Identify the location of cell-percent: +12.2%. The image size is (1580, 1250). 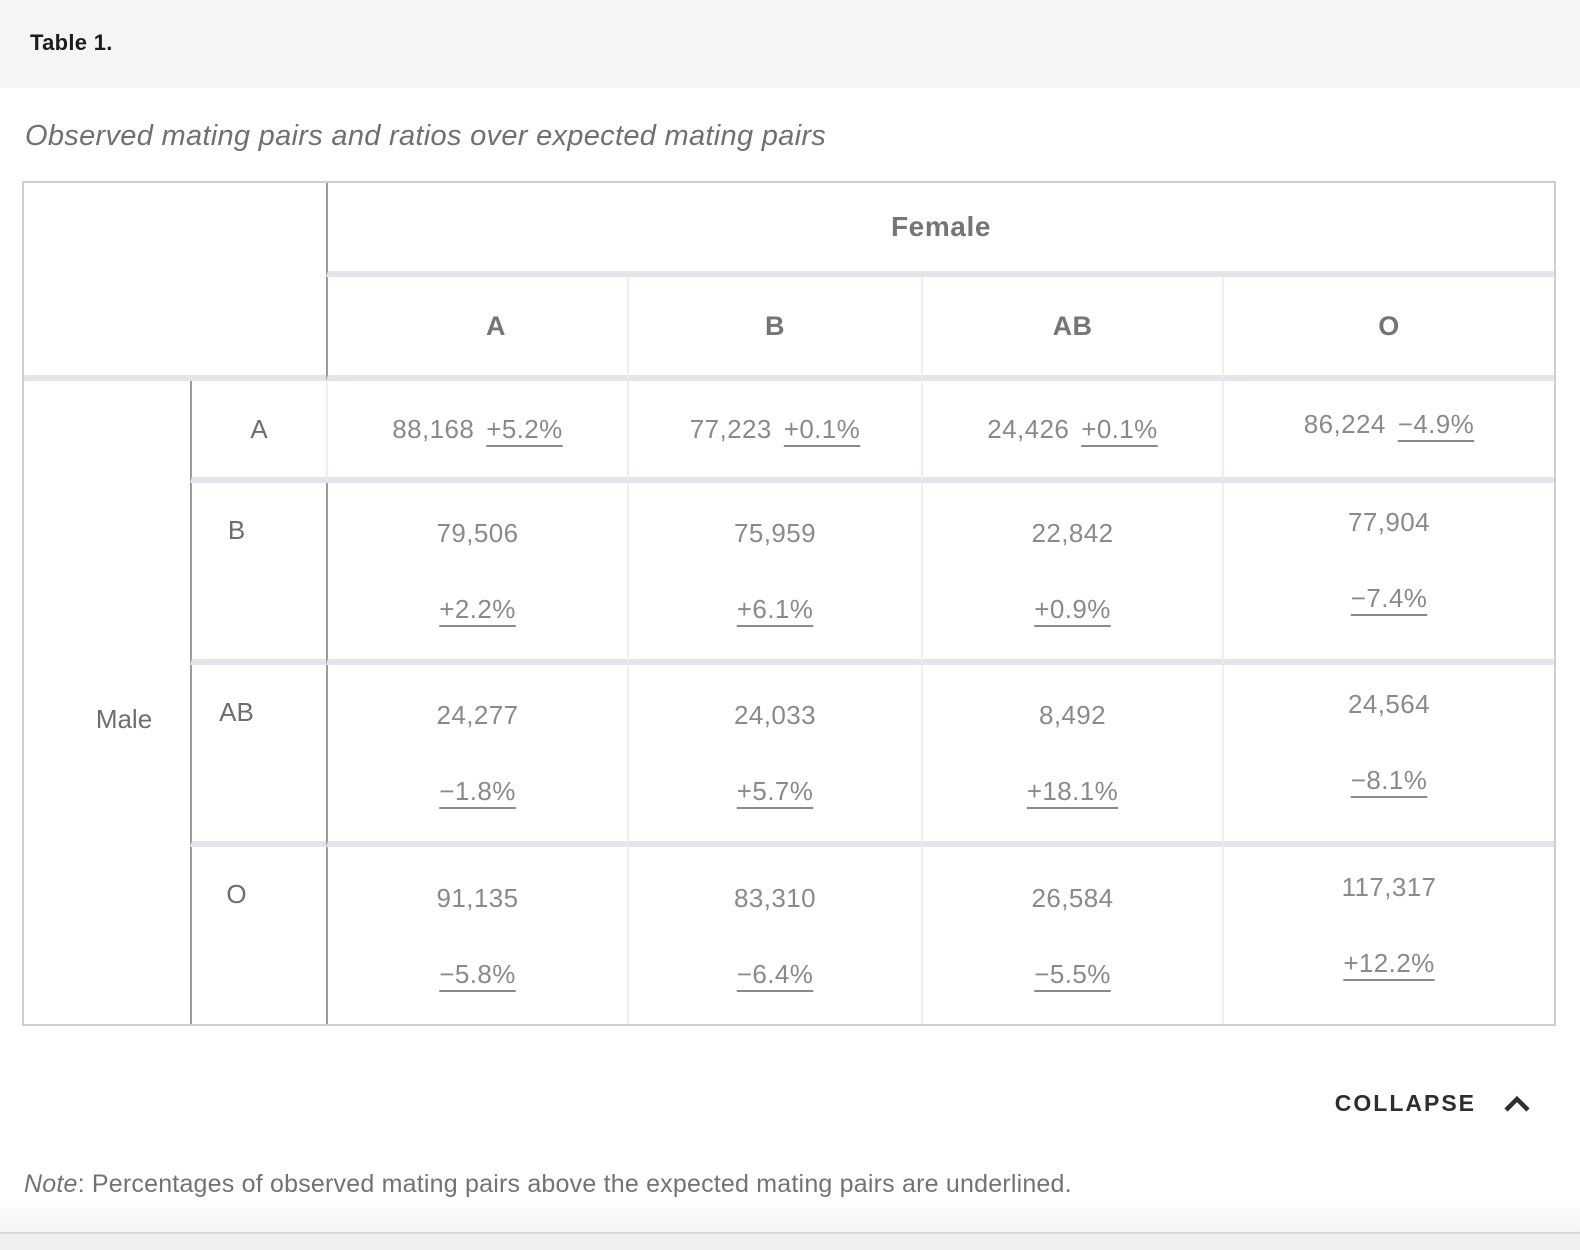
(1389, 962).